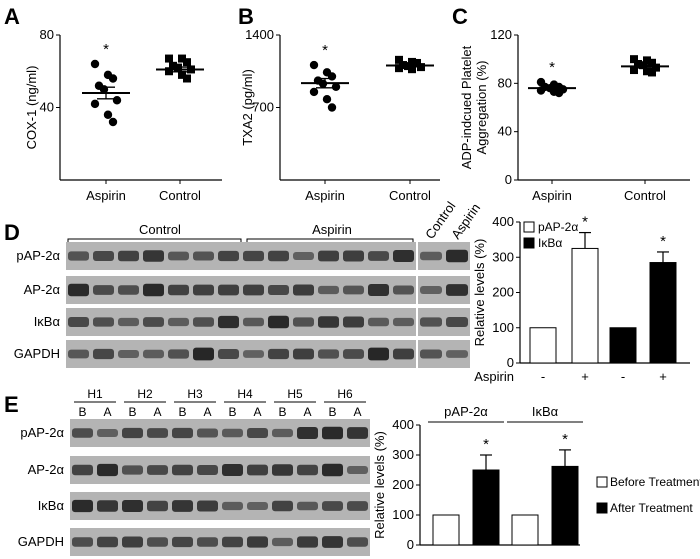 The image size is (700, 559). Describe the element at coordinates (663, 376) in the screenshot. I see `bar-d-x-sign: +` at that location.